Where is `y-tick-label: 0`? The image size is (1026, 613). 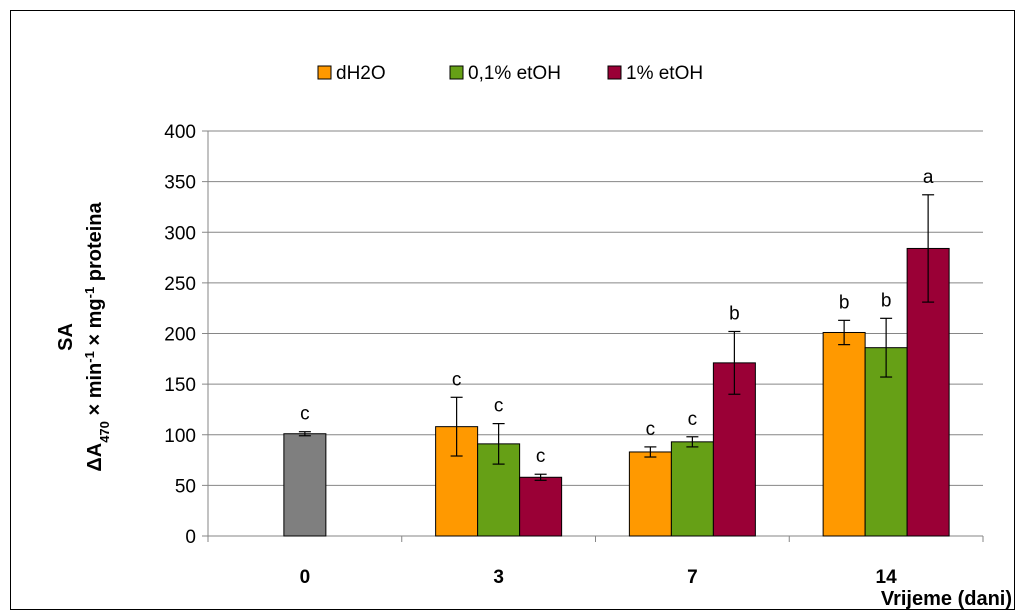
y-tick-label: 0 is located at coordinates (190, 537).